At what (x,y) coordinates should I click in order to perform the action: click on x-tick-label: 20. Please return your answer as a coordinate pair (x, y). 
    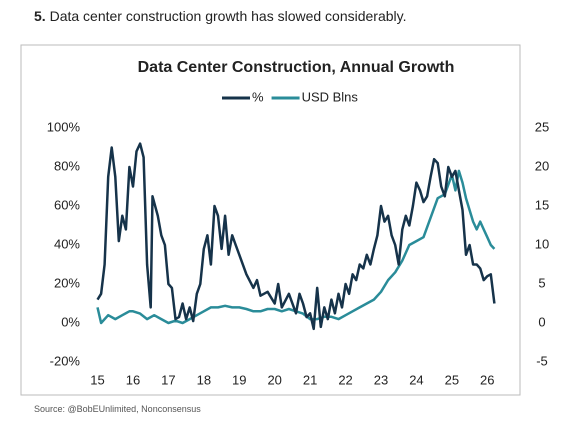
    Looking at the image, I should click on (274, 379).